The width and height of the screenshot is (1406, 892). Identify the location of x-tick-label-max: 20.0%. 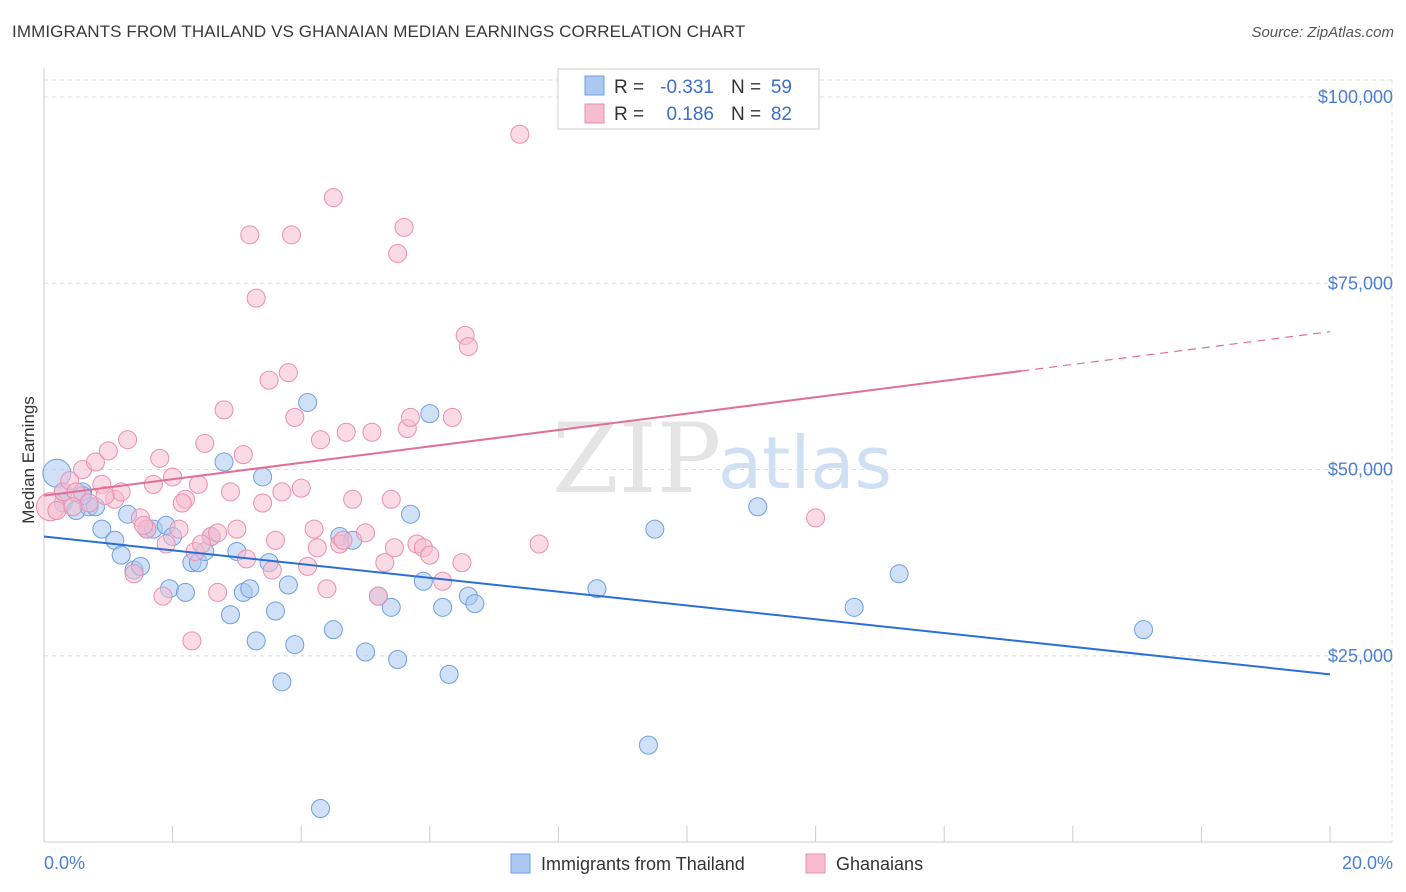
(1367, 863).